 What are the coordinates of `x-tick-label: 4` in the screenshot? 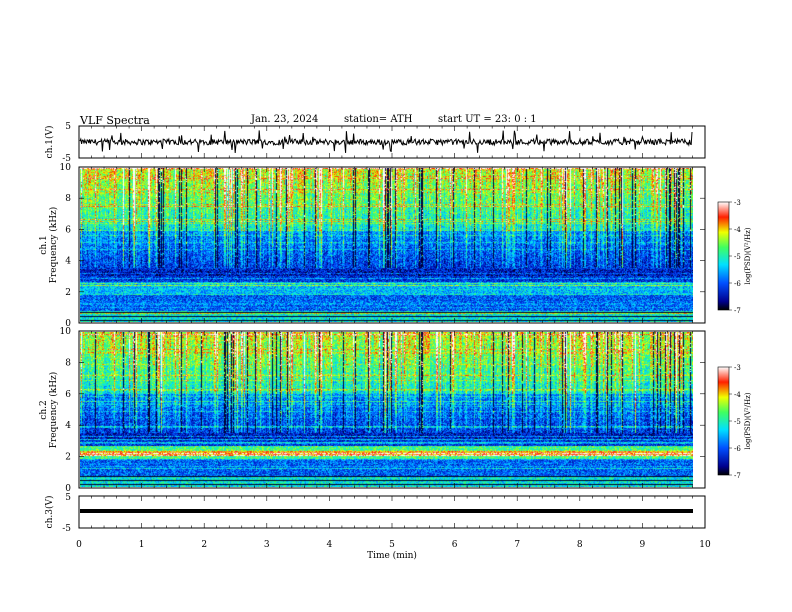 It's located at (330, 545).